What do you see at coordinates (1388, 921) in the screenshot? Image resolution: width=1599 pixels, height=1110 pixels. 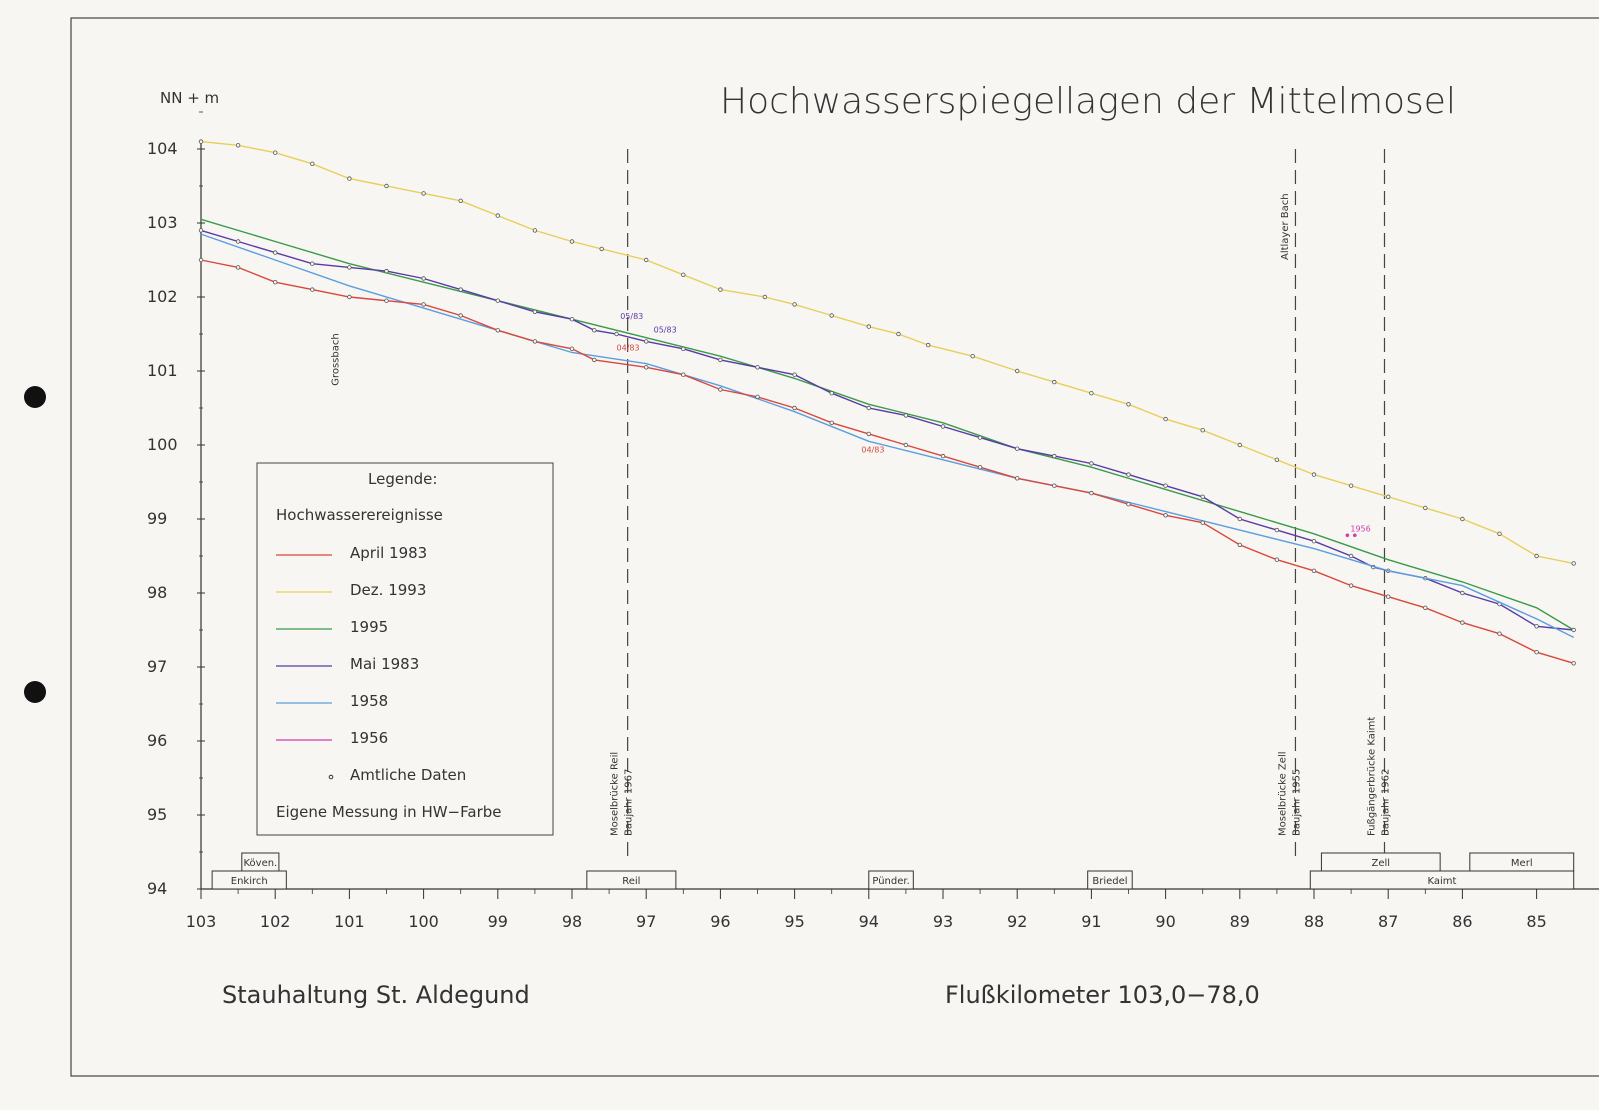 I see `x-tick-label: 87` at bounding box center [1388, 921].